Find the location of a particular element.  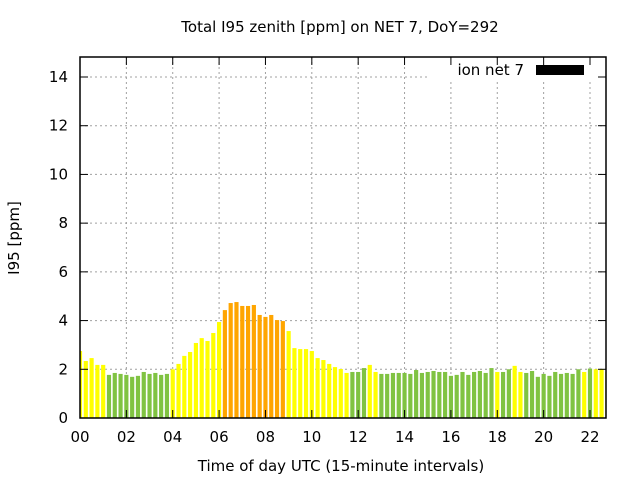

legend: ion net 7 is located at coordinates (516, 70).